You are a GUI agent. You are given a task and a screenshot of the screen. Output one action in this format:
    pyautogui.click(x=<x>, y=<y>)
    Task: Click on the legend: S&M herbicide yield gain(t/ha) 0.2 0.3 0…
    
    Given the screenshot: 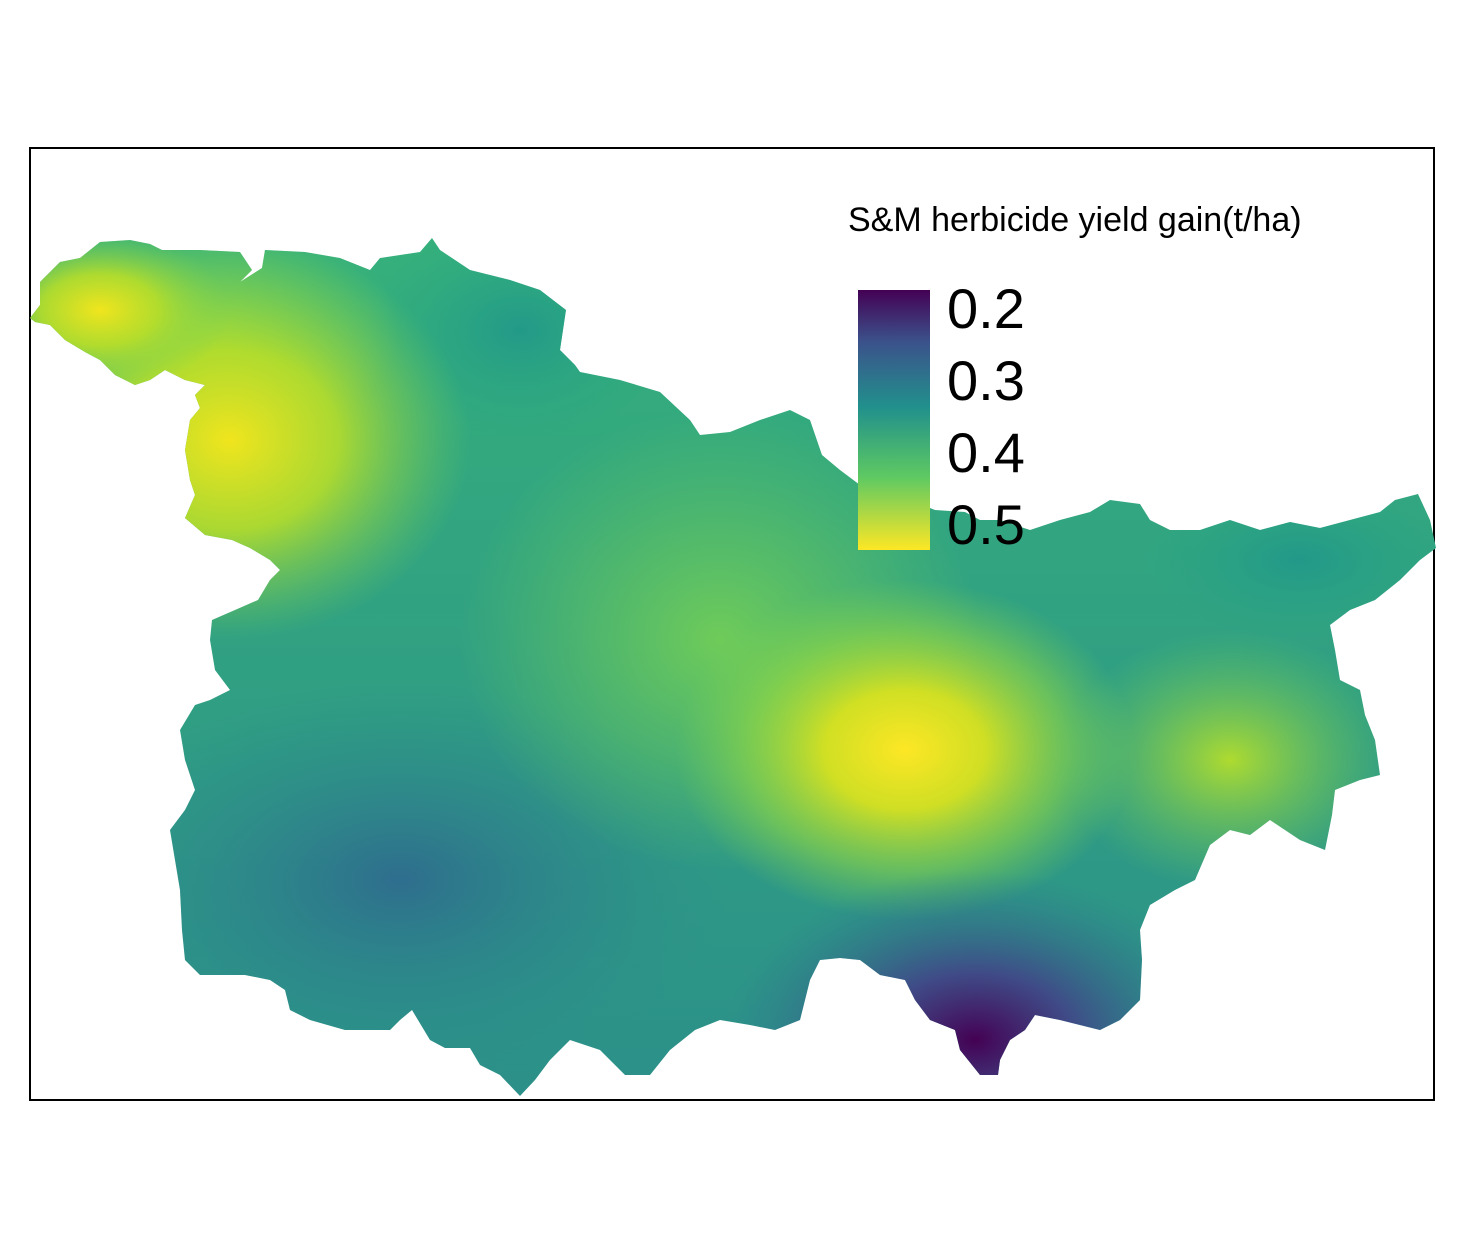 What is the action you would take?
    pyautogui.click(x=1075, y=378)
    